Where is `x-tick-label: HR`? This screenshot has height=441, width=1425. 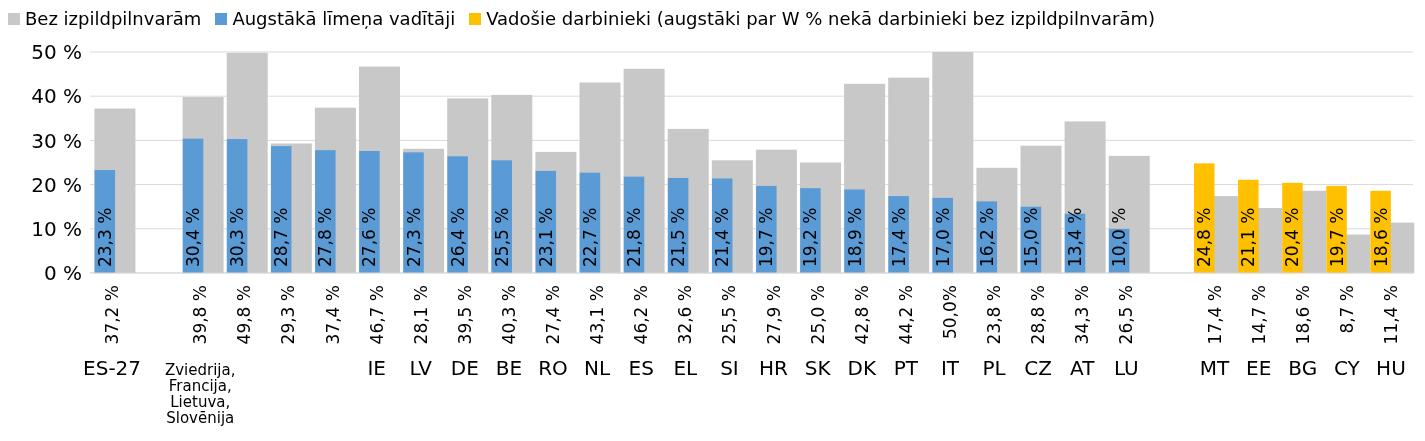
x-tick-label: HR is located at coordinates (774, 368).